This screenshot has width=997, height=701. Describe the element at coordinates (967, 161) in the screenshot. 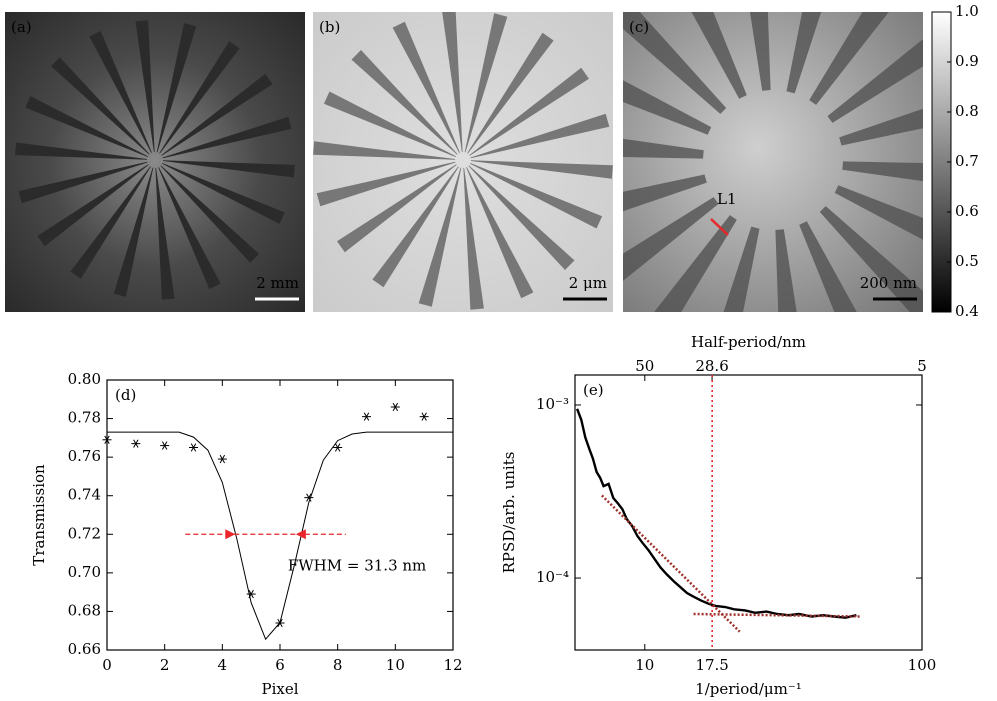

I see `colorbar-tick-label: 0.7` at that location.